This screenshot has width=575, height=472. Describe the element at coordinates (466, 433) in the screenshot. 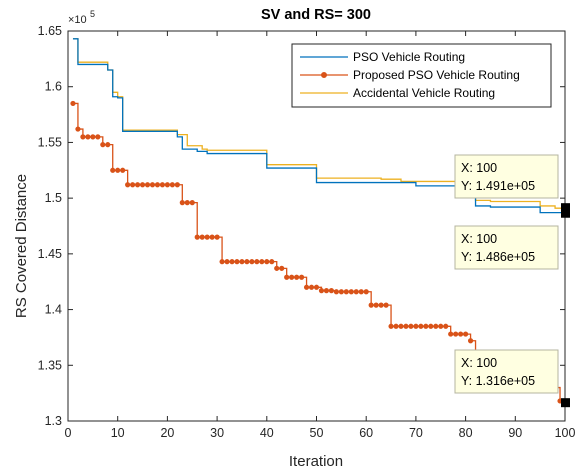

I see `x-tick-label: 80` at that location.